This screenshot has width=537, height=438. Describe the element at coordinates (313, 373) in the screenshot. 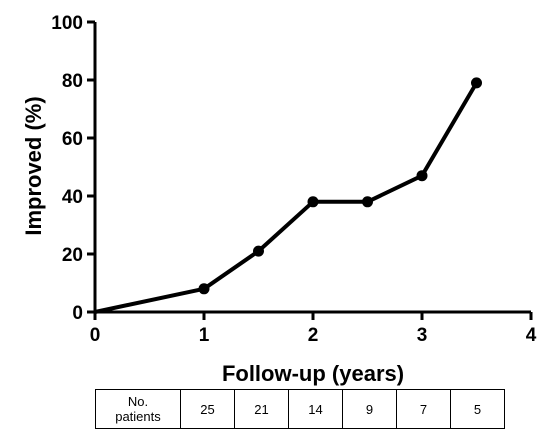

I see `x-axis-title: Follow-up (years)` at that location.